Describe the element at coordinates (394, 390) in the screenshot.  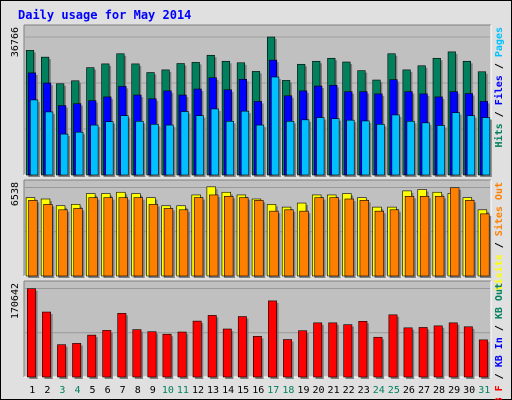
I see `day-label-25: 25` at that location.